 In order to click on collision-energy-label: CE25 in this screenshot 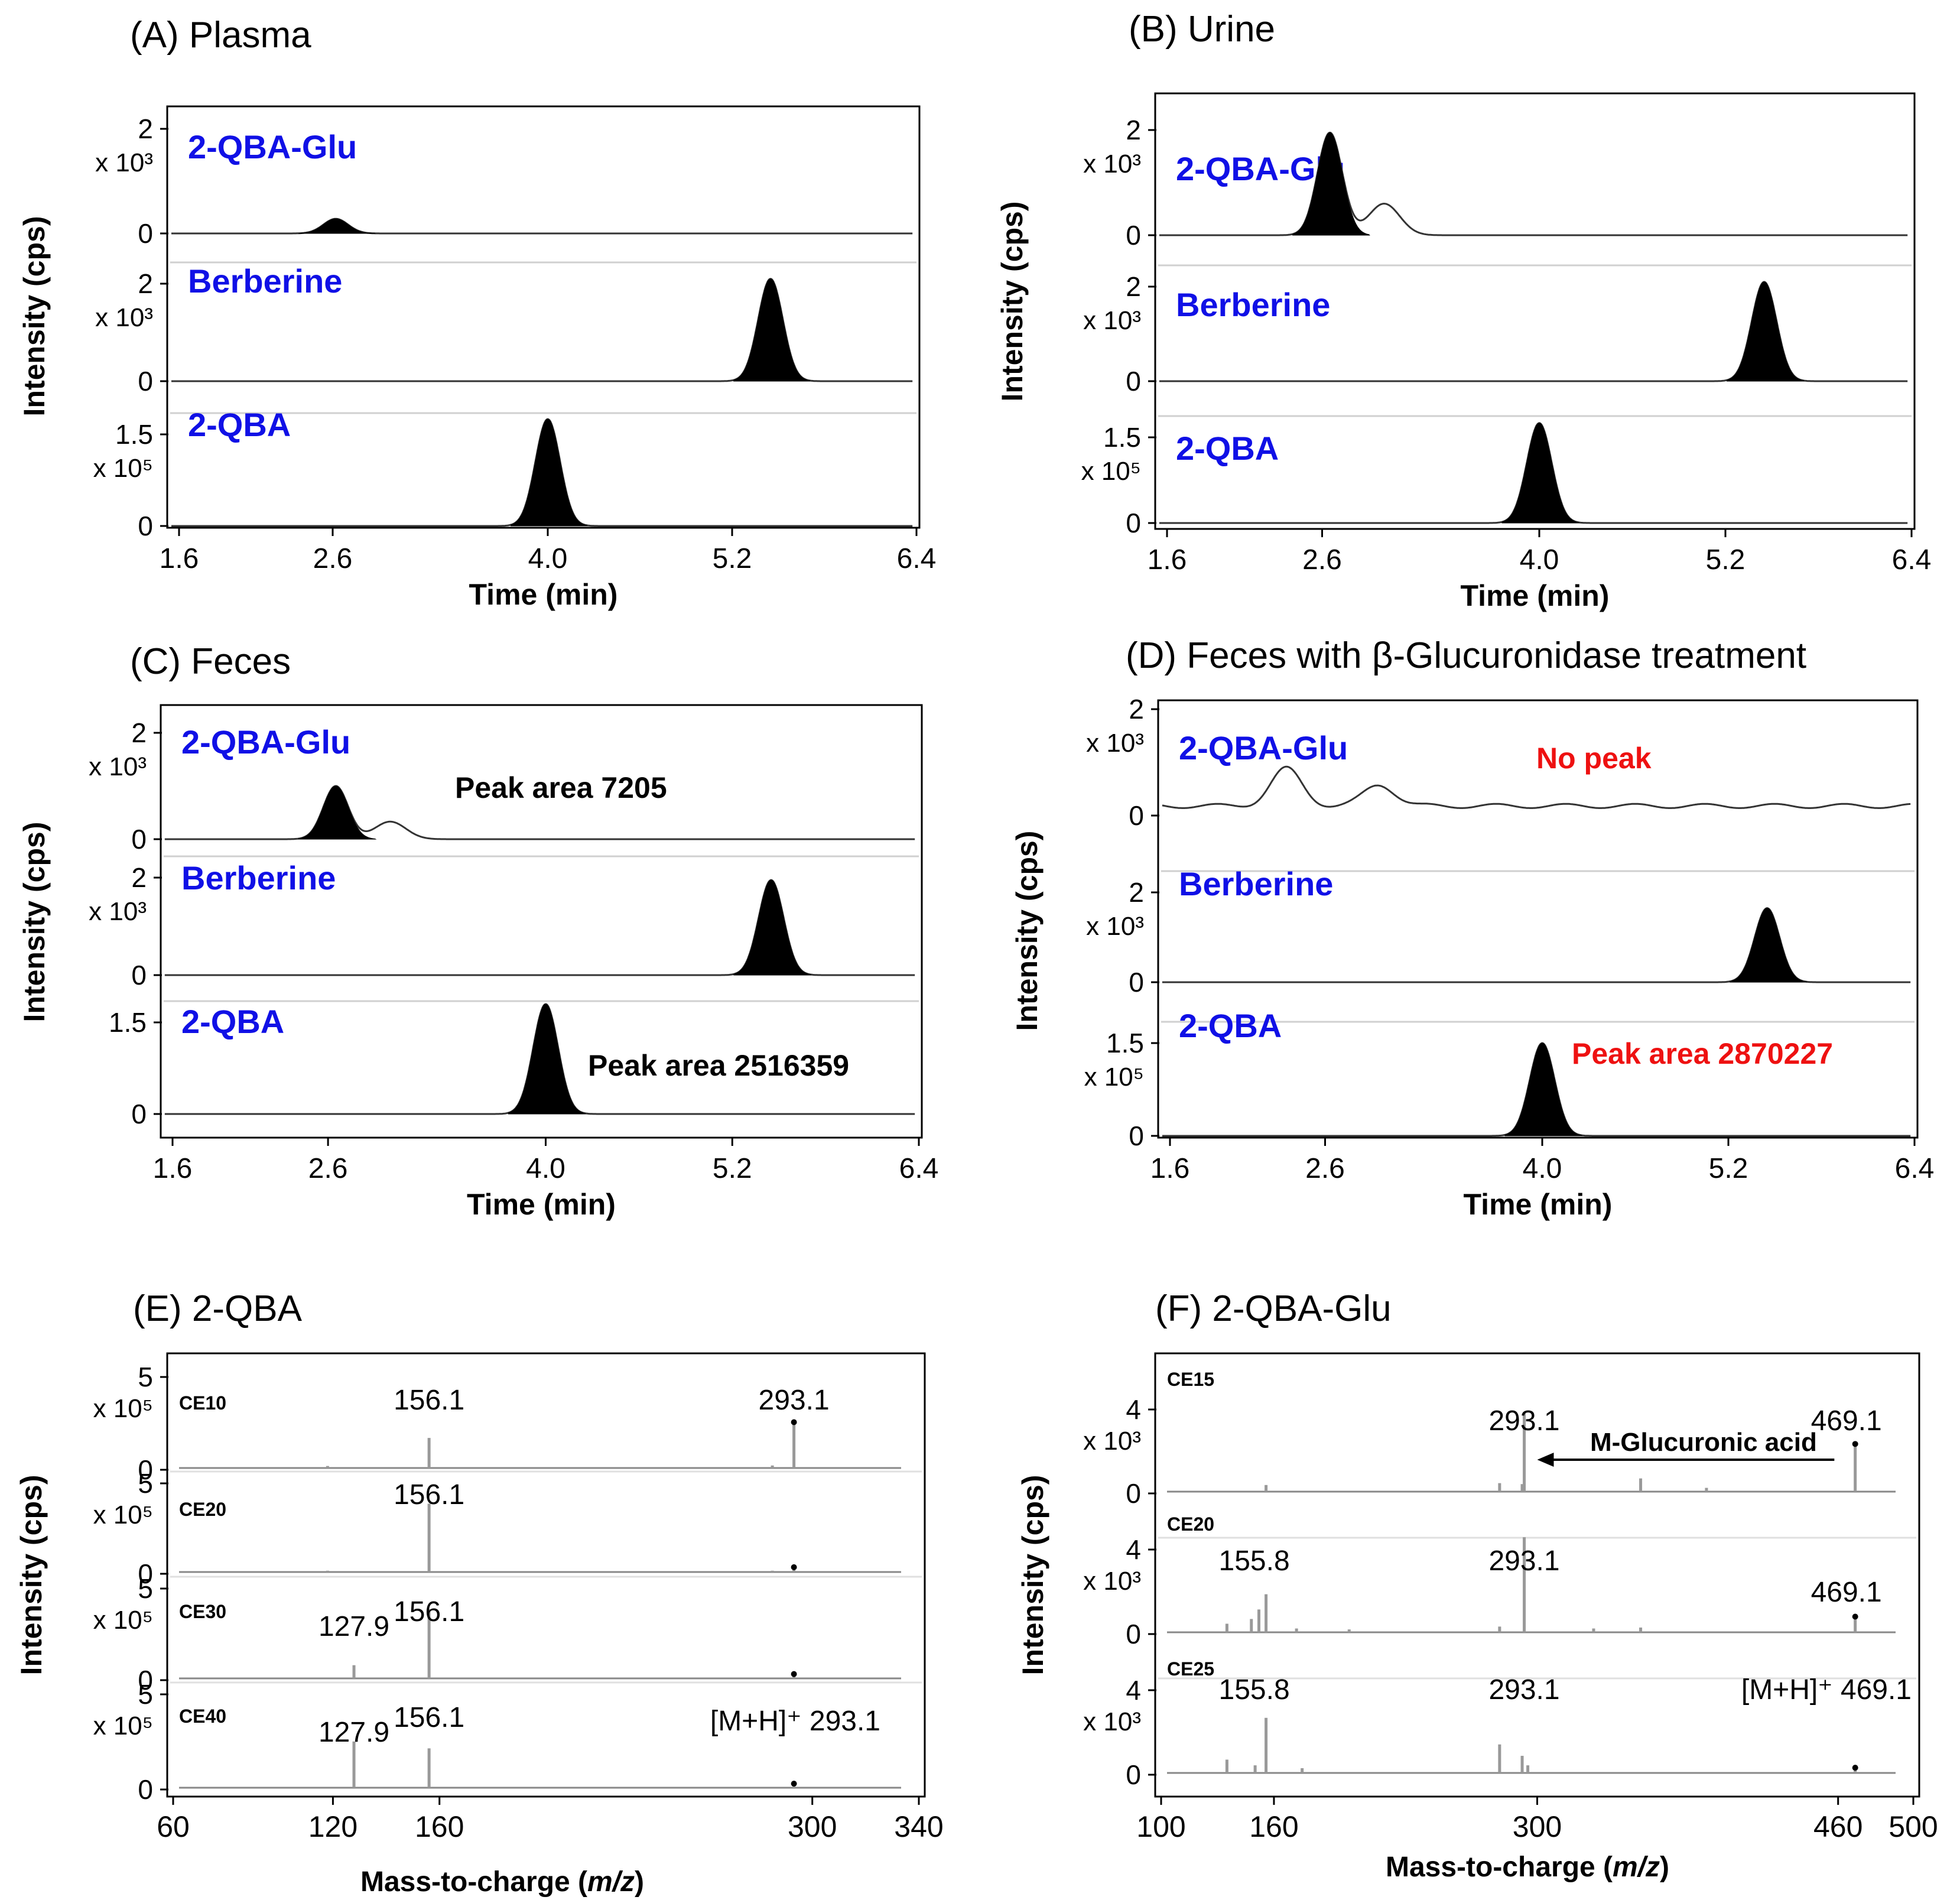, I will do `click(1190, 1669)`.